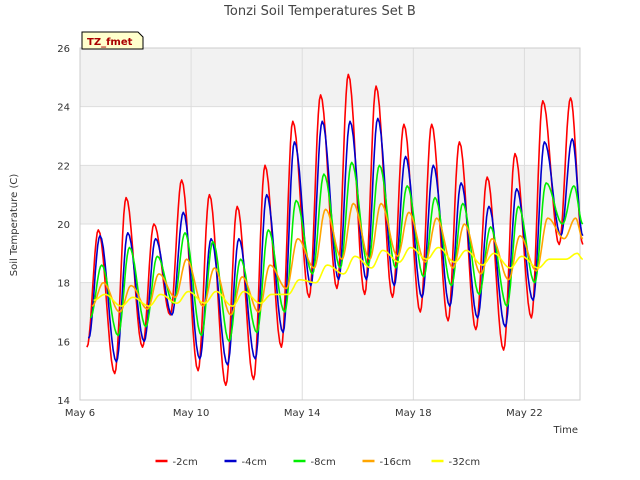 This screenshot has height=480, width=640. I want to click on x-axis-label: Time, so click(565, 430).